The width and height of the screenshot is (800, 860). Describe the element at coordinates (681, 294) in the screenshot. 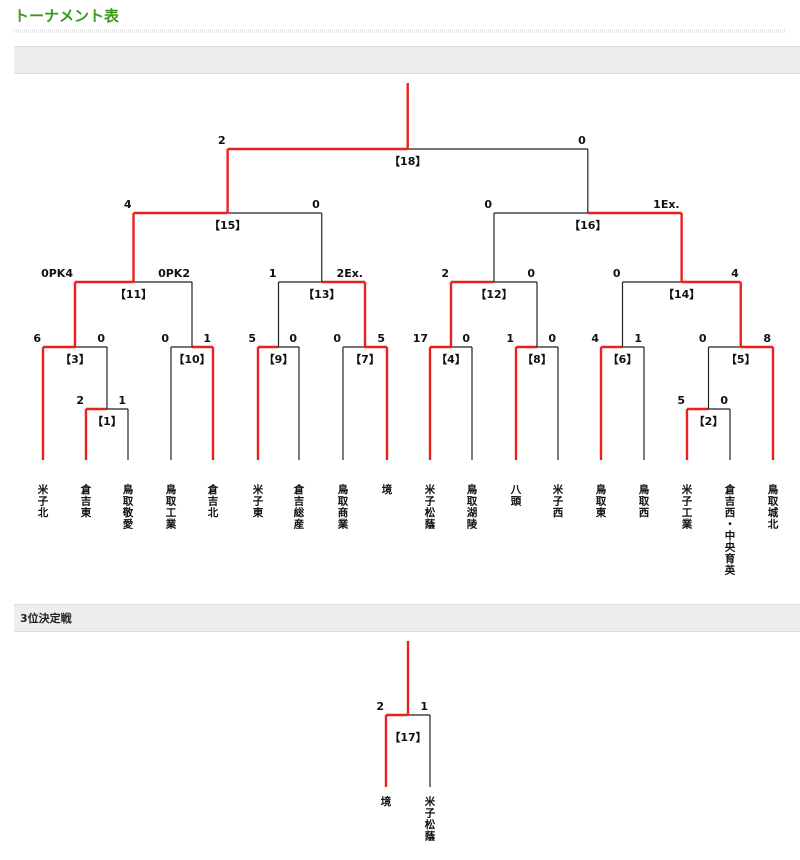

I see `match-number: 【14】` at that location.